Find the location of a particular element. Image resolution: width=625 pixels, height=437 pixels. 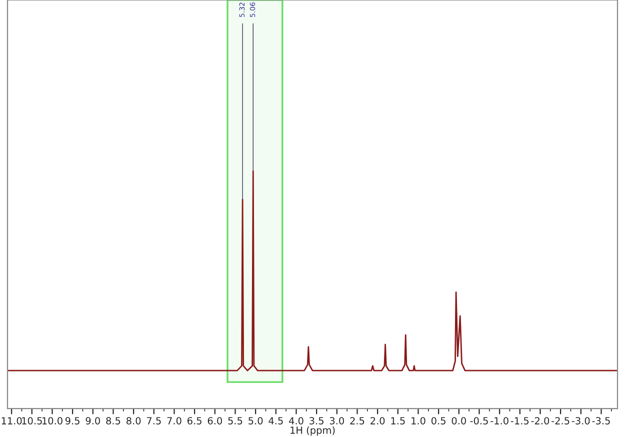

x-tick-label: 3.5 is located at coordinates (317, 420).